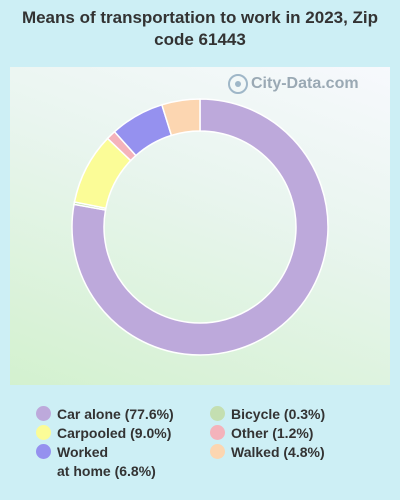  What do you see at coordinates (83, 452) in the screenshot?
I see `legend-label-worked-at-home-line1: Worked` at bounding box center [83, 452].